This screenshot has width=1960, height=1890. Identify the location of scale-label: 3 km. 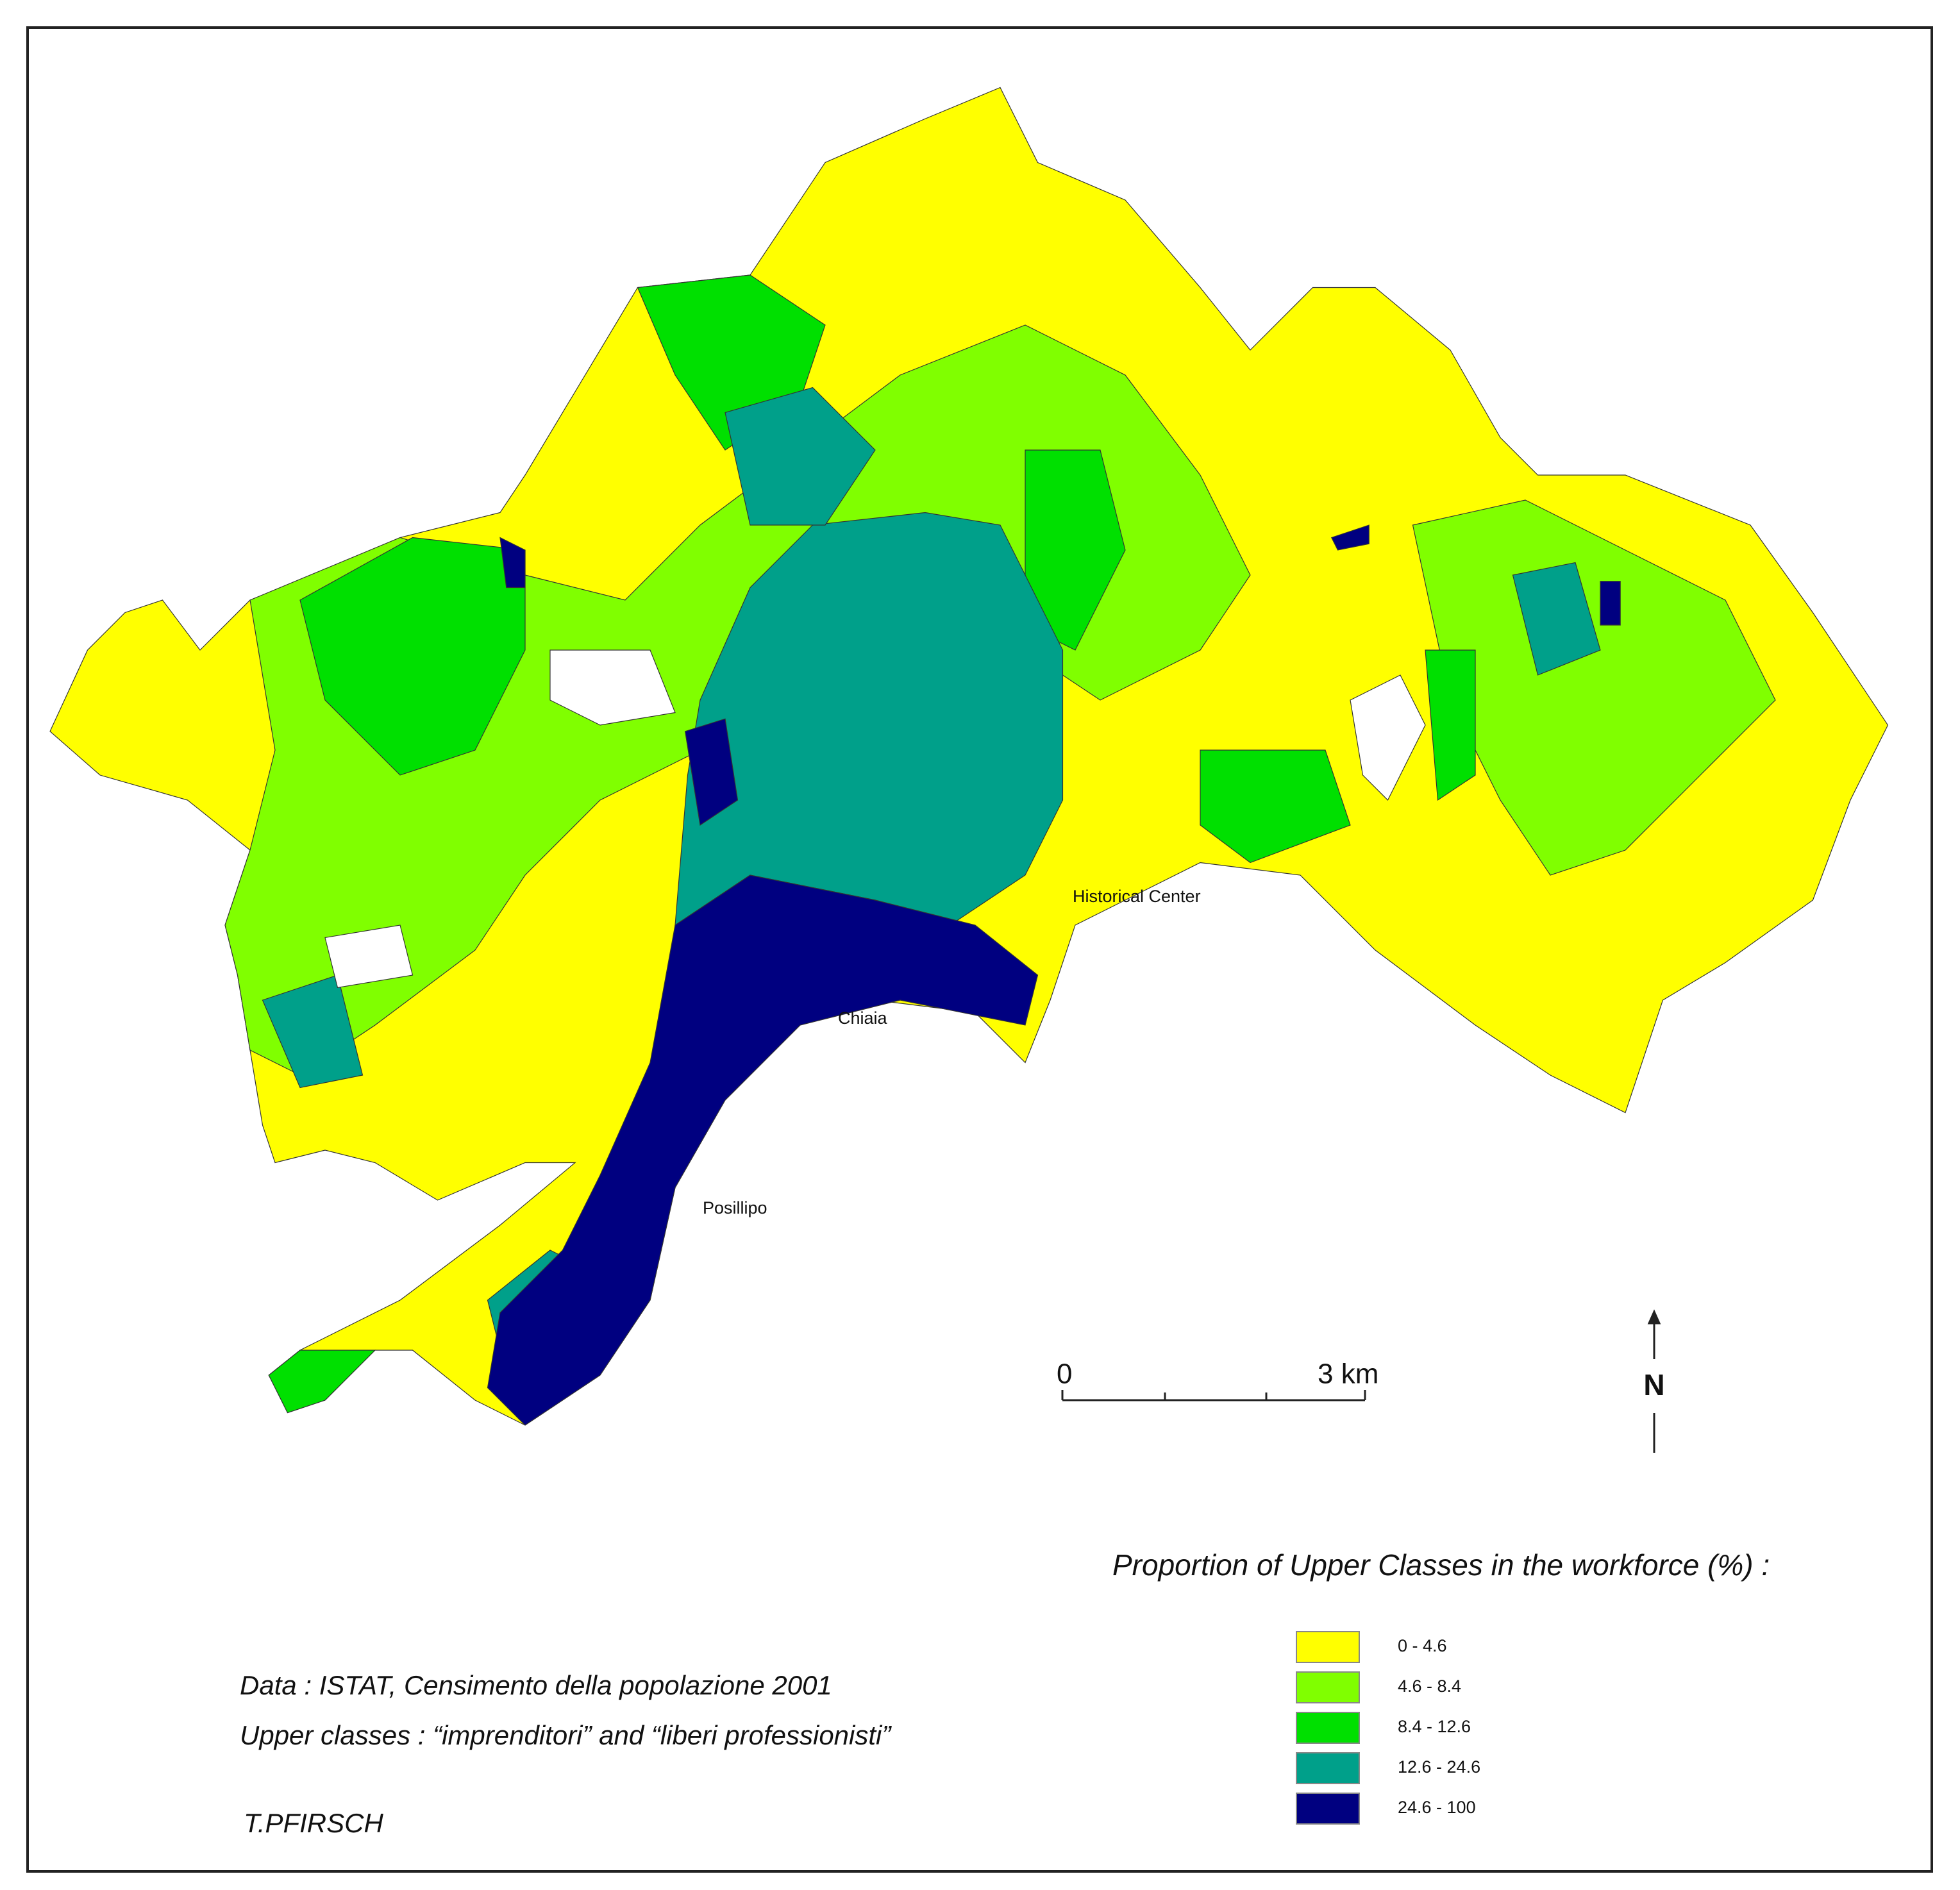
(1348, 1375).